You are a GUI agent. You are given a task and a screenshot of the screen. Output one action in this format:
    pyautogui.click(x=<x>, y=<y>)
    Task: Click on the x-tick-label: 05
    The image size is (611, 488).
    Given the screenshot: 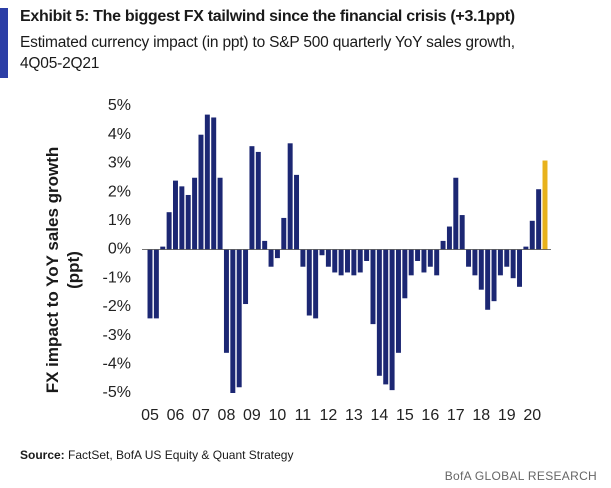 What is the action you would take?
    pyautogui.click(x=150, y=415)
    